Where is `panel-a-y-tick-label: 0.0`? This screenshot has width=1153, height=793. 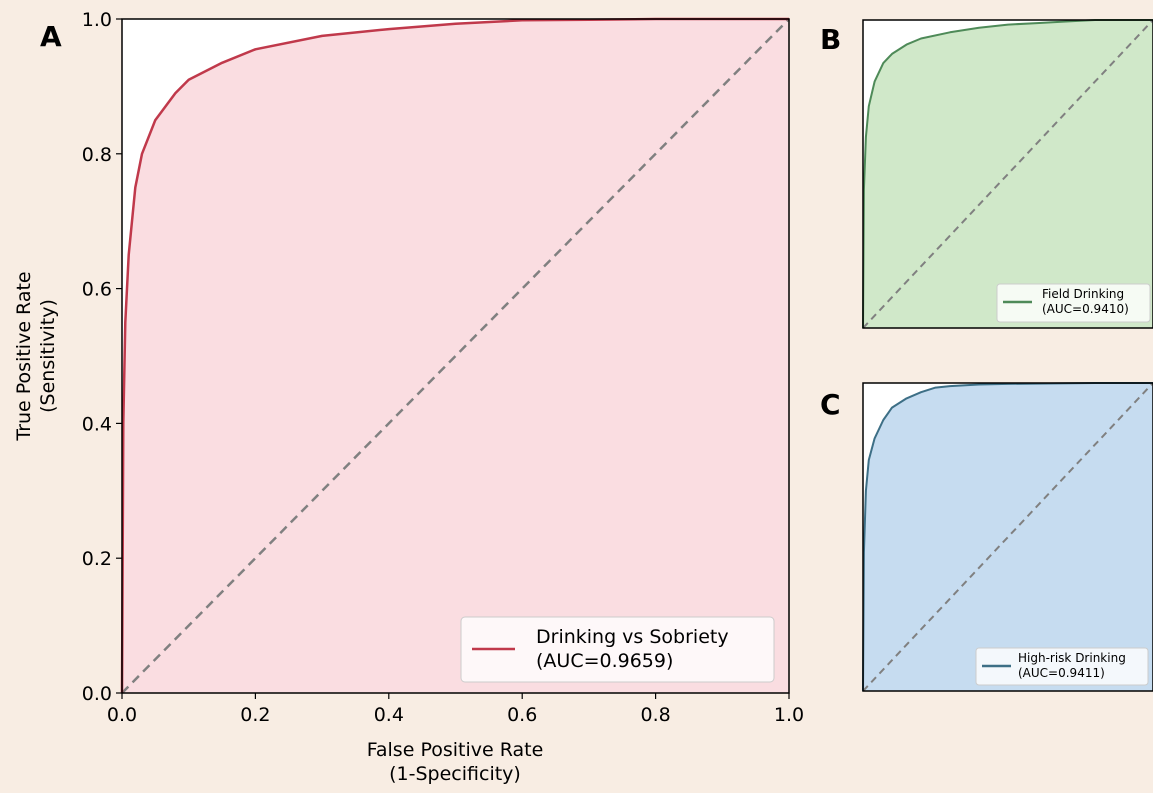
panel-a-y-tick-label: 0.0 is located at coordinates (97, 694).